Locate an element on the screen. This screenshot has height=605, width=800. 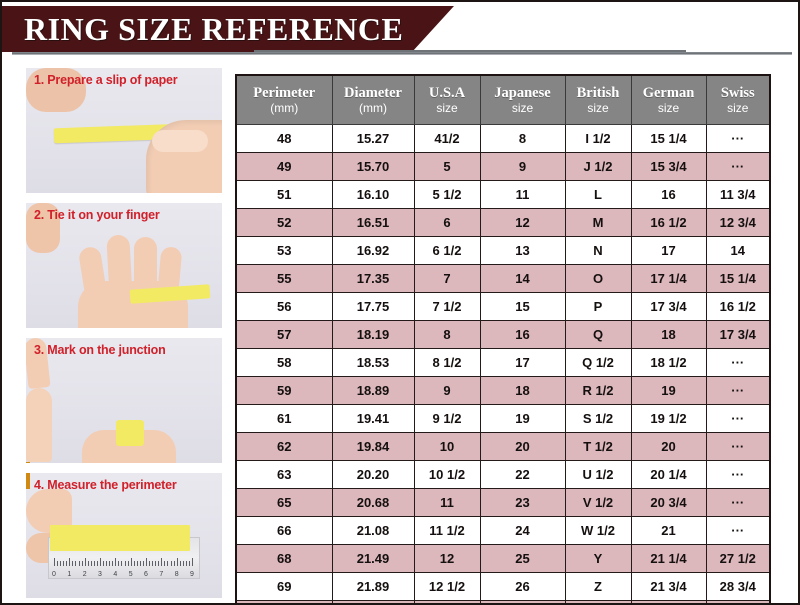
table-cell: U 1/2 is located at coordinates (598, 474).